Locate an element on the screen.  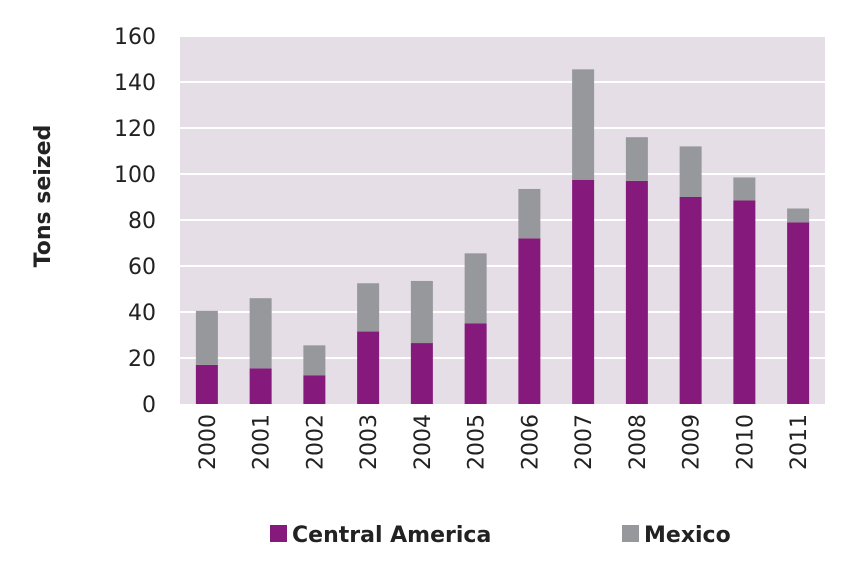
y-tick-label: 120 is located at coordinates (135, 129).